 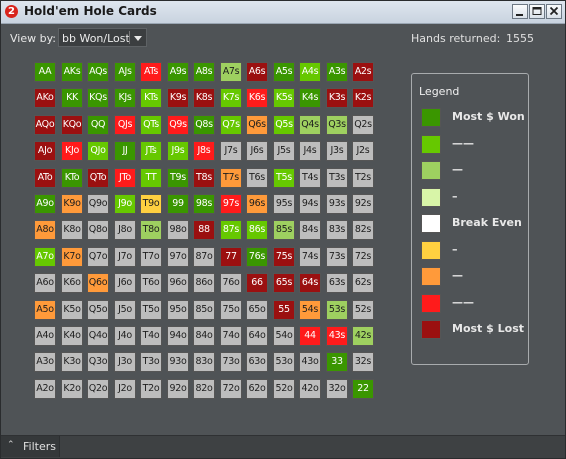 I want to click on hand-cell: T9s, so click(x=178, y=178).